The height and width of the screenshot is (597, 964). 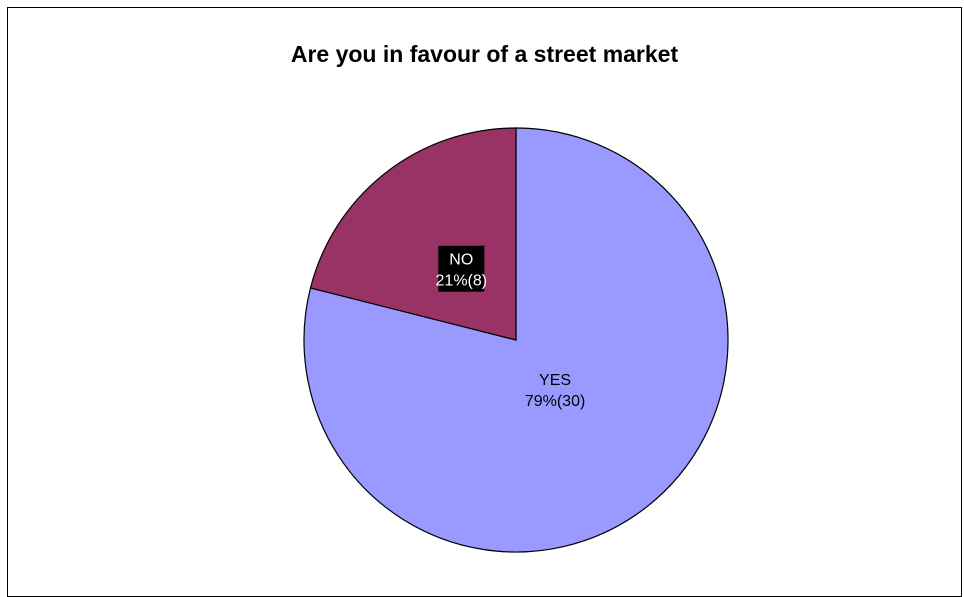 What do you see at coordinates (484, 54) in the screenshot?
I see `chart-title: Are you in favour of a street market` at bounding box center [484, 54].